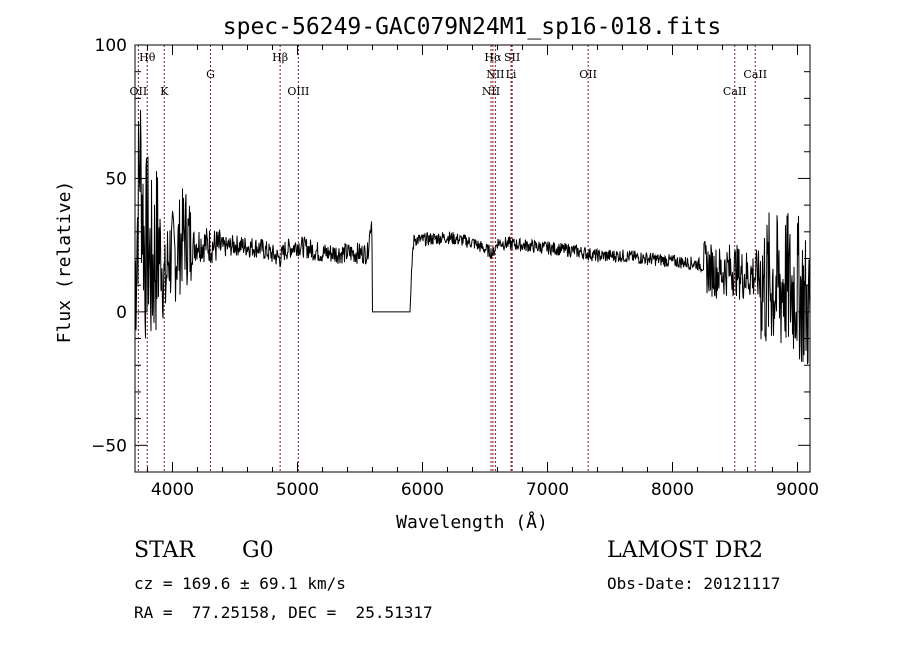  I want to click on x-tick-label: 5000, so click(297, 490).